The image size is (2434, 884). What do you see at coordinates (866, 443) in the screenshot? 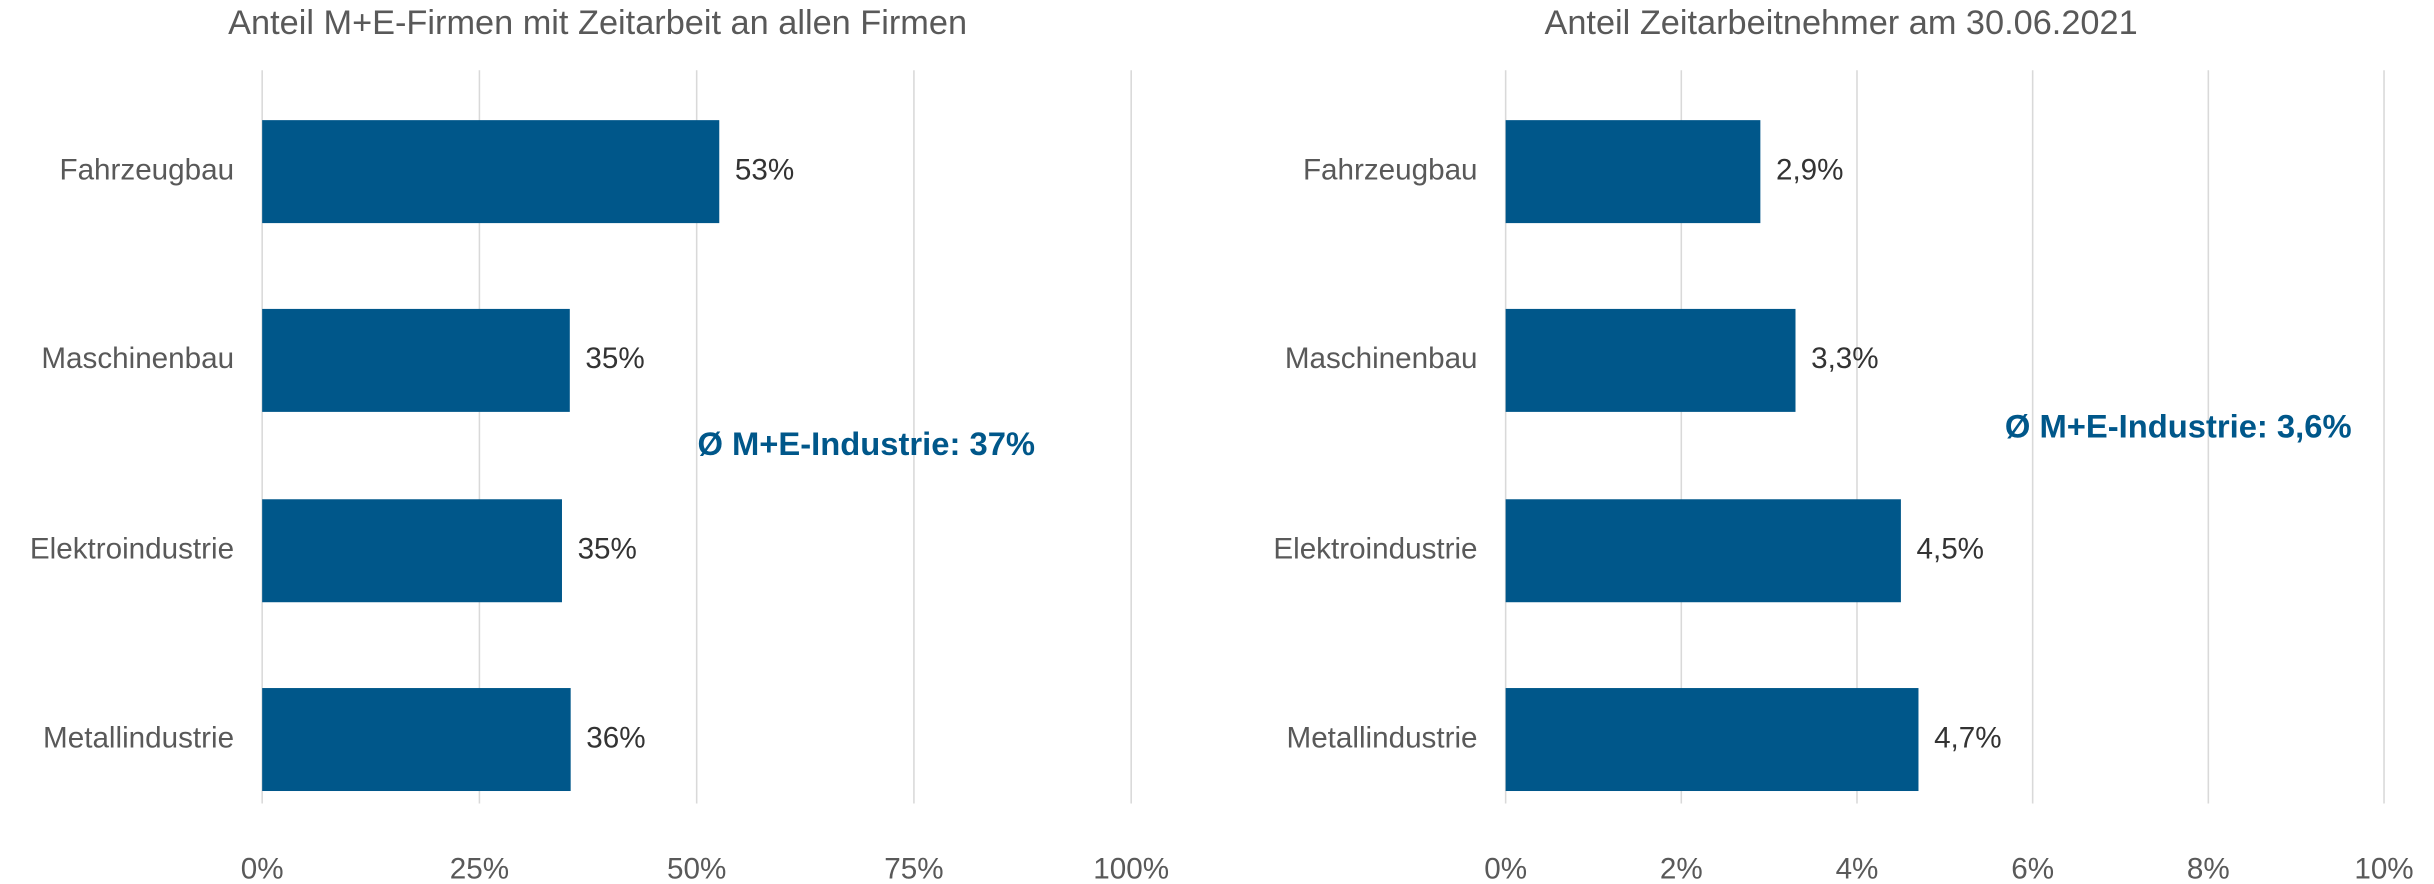
I see `annotation: Ø M+E-Industrie: 37%` at bounding box center [866, 443].